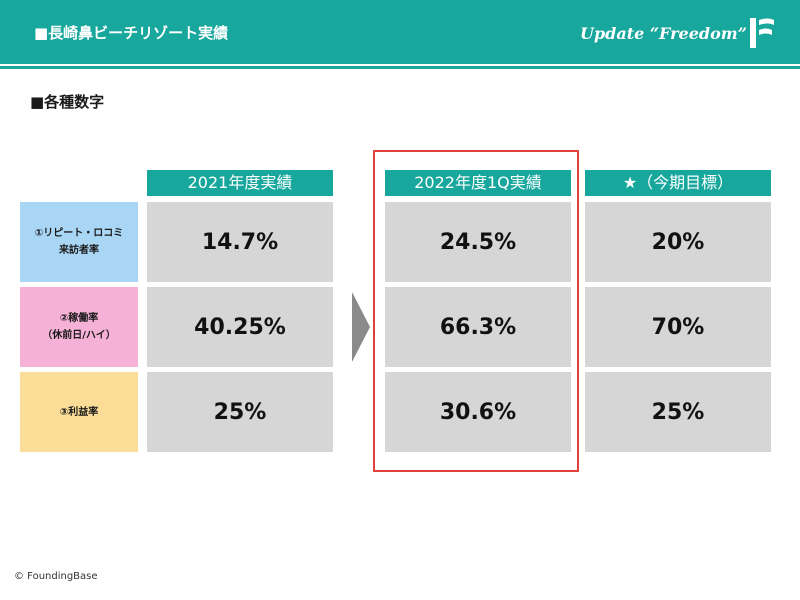 The height and width of the screenshot is (600, 800). Describe the element at coordinates (678, 242) in the screenshot. I see `value-cell: 20%` at that location.